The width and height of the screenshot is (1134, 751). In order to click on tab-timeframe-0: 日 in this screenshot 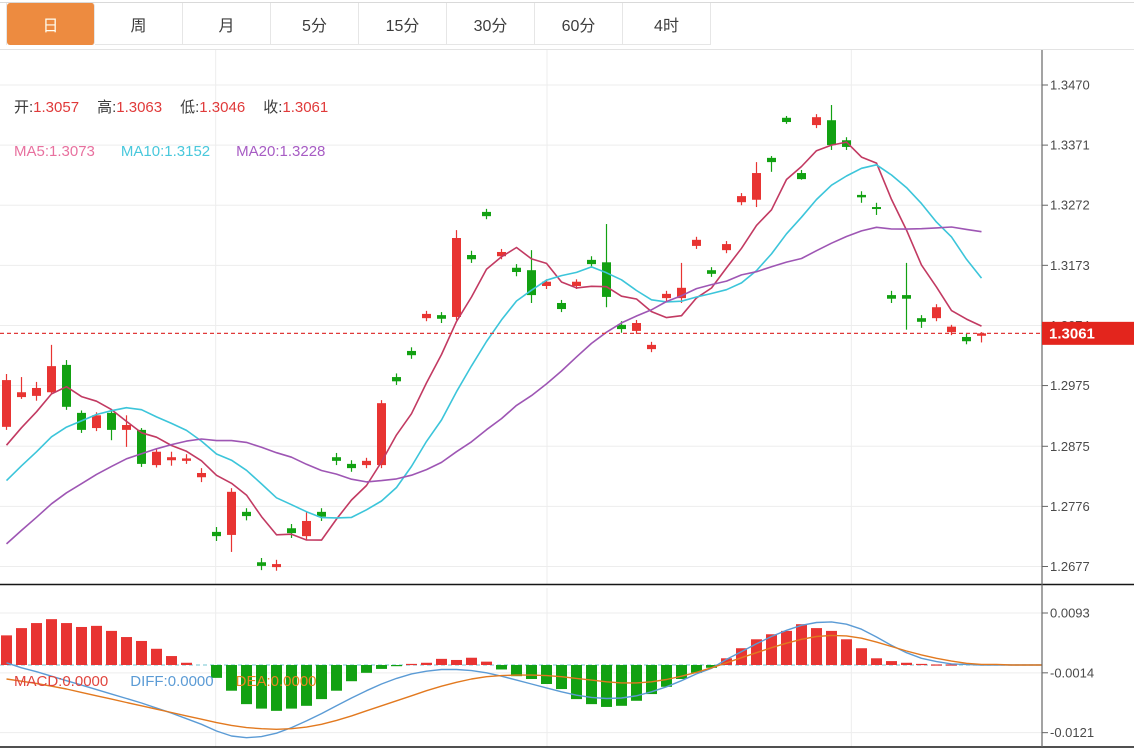, I will do `click(51, 24)`.